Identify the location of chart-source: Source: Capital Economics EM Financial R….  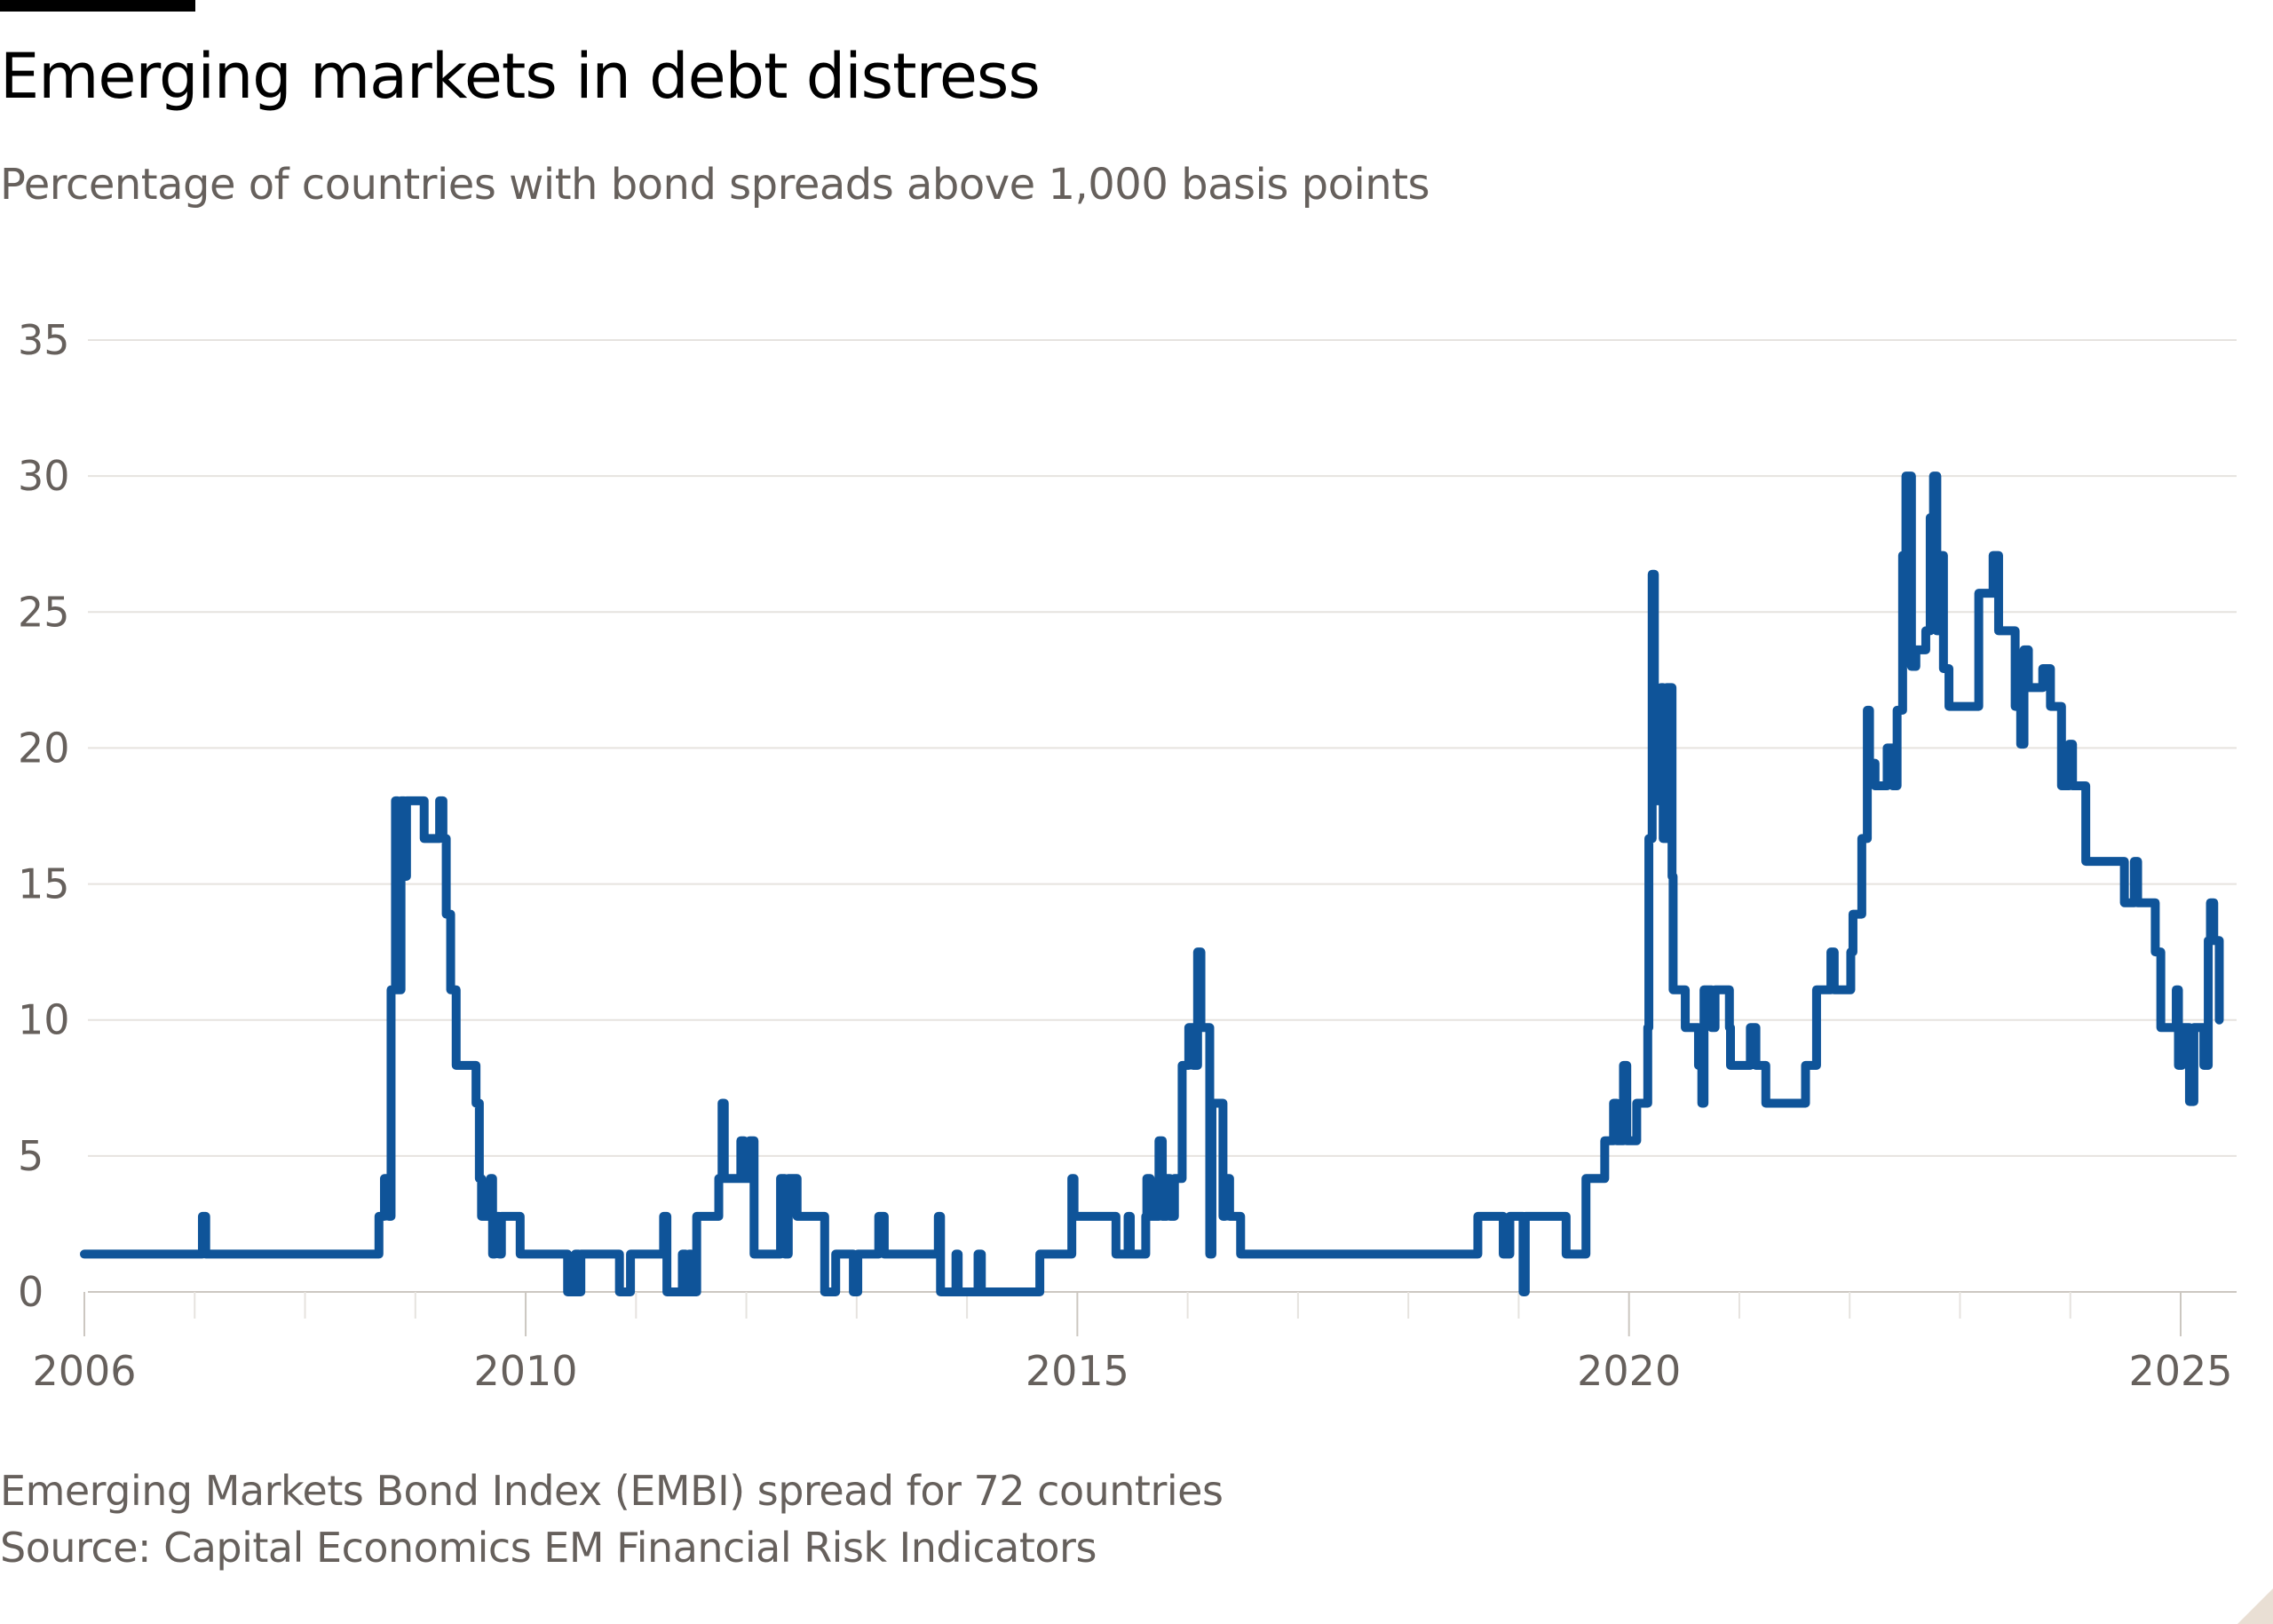
(548, 1548).